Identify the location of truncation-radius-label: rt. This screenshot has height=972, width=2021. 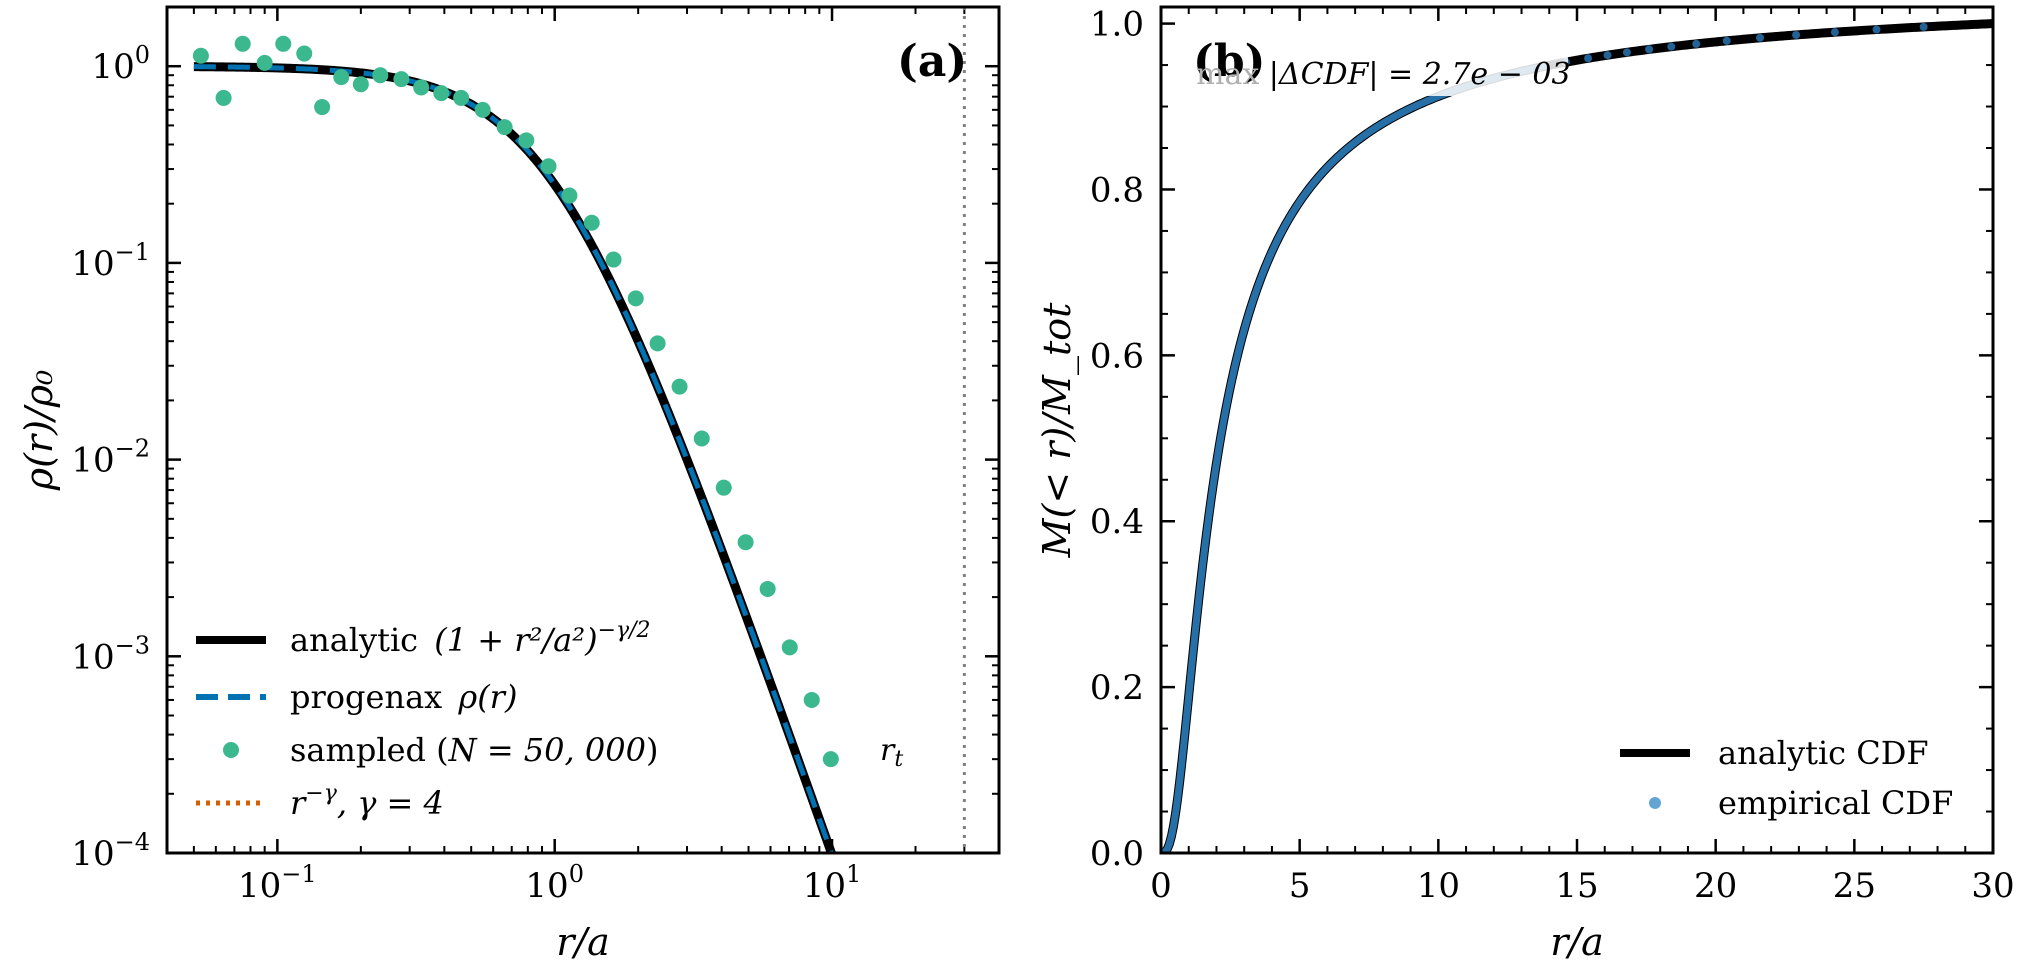
(891, 752).